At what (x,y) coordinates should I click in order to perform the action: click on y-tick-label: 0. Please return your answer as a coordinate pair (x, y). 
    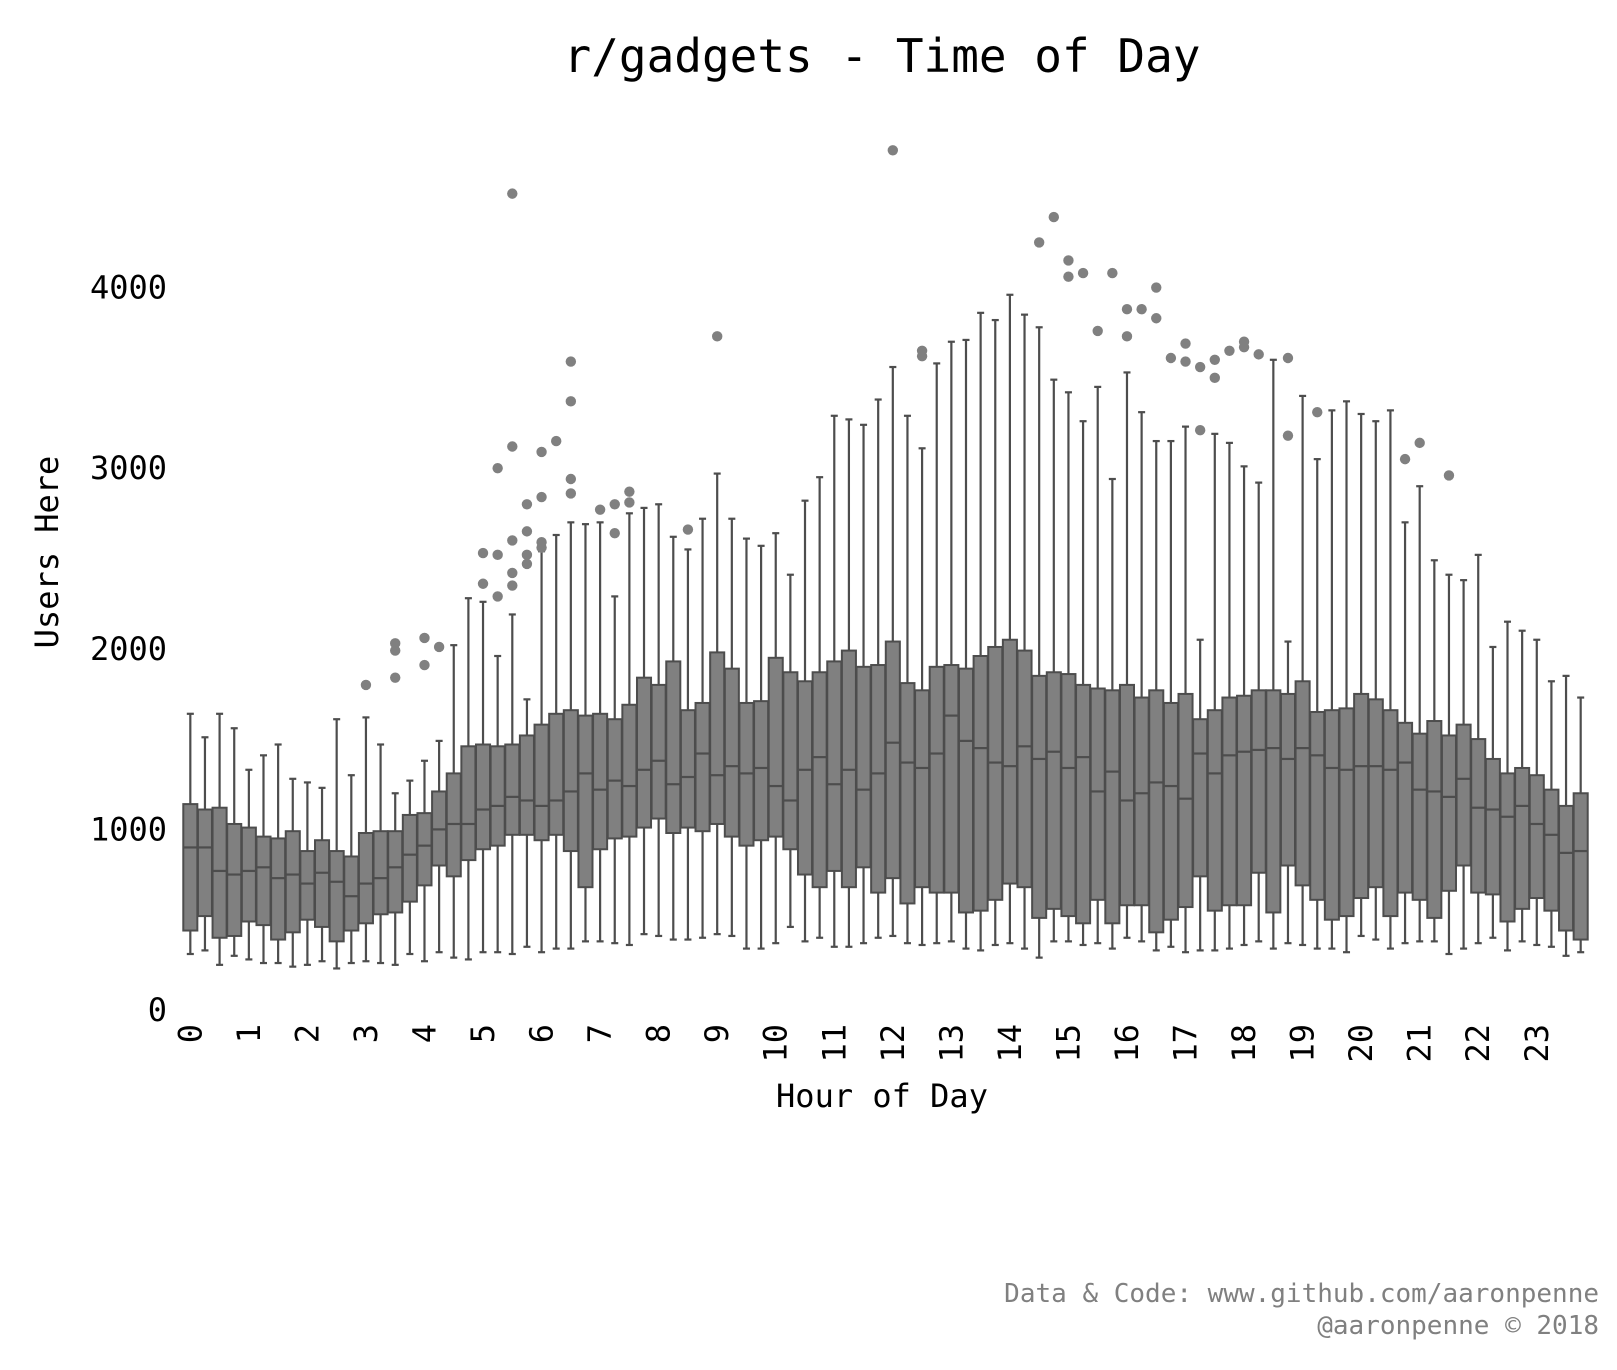
    Looking at the image, I should click on (157, 1010).